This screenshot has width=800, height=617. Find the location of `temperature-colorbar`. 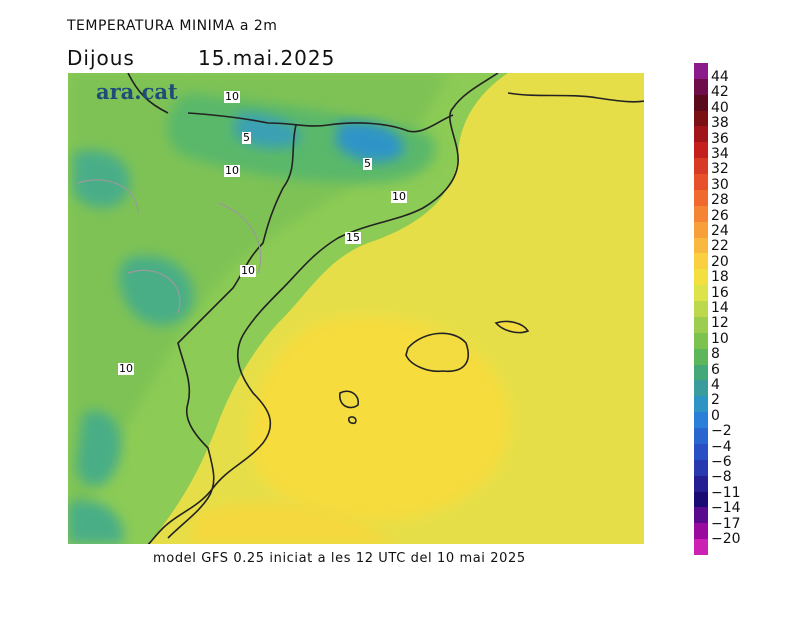

temperature-colorbar is located at coordinates (701, 309).